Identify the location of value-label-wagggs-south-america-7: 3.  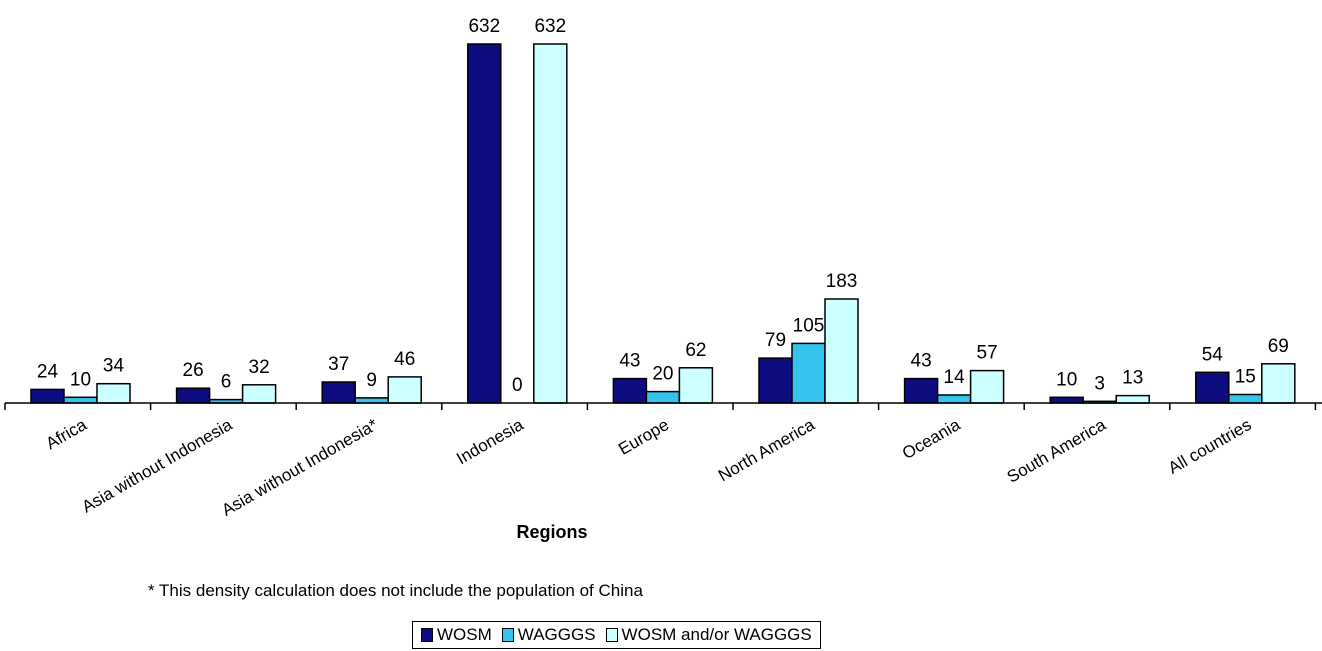
(1099, 383).